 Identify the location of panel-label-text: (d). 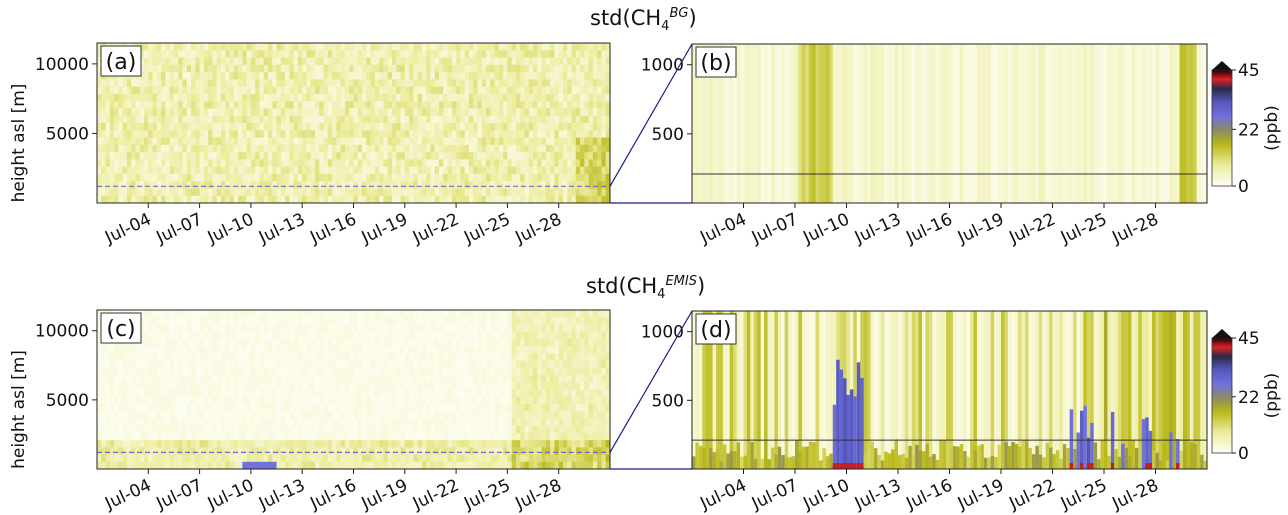
(715, 330).